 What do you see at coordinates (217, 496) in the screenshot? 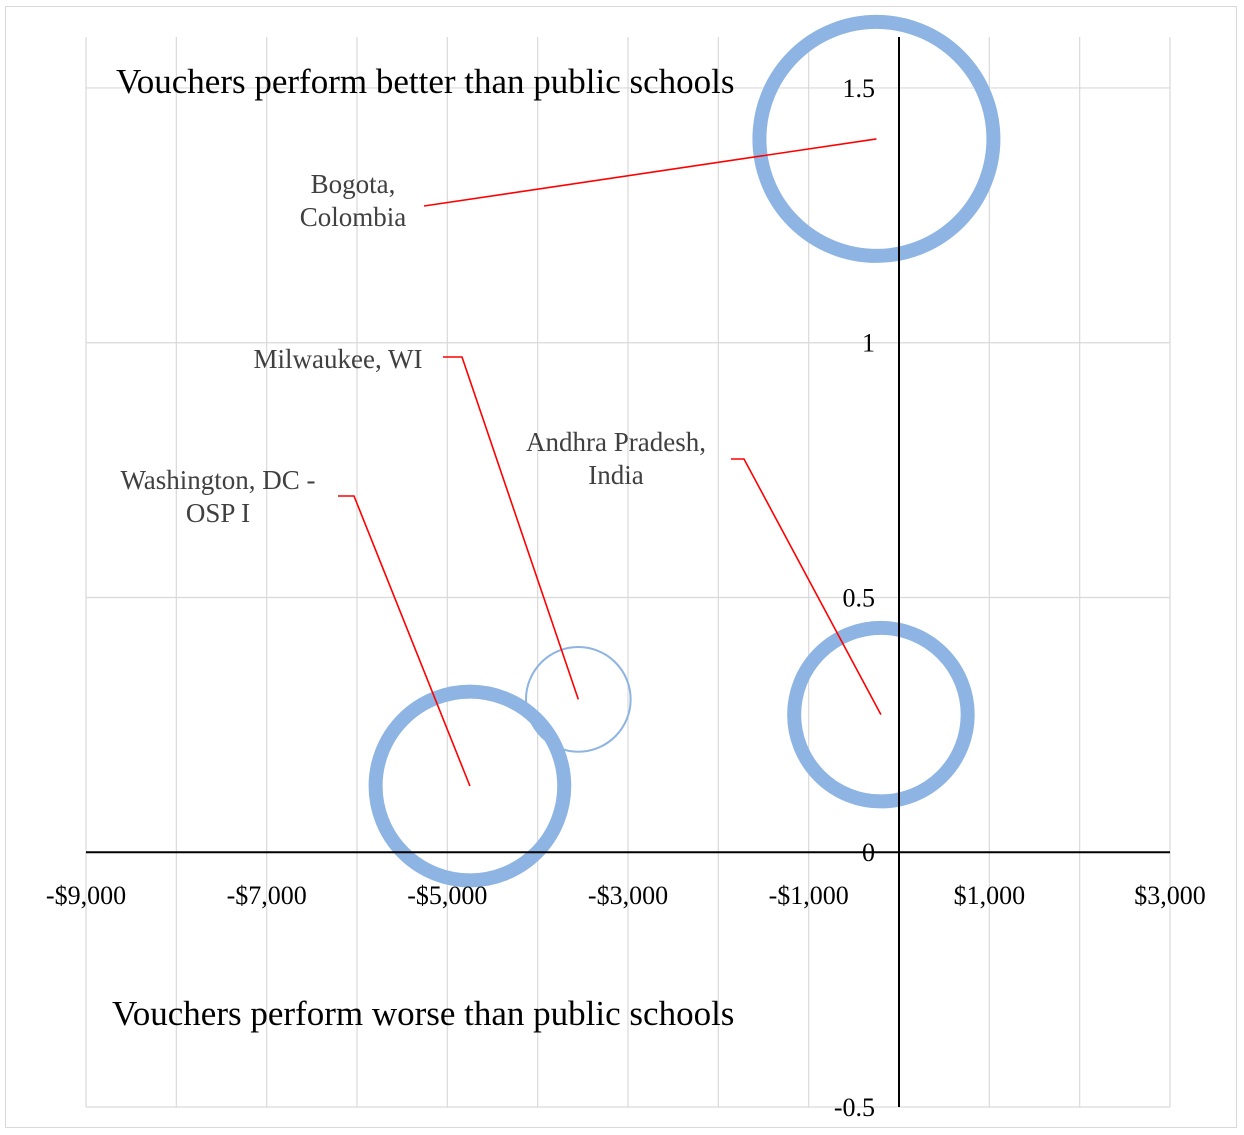
I see `point-label: Washington, DC -OSP I` at bounding box center [217, 496].